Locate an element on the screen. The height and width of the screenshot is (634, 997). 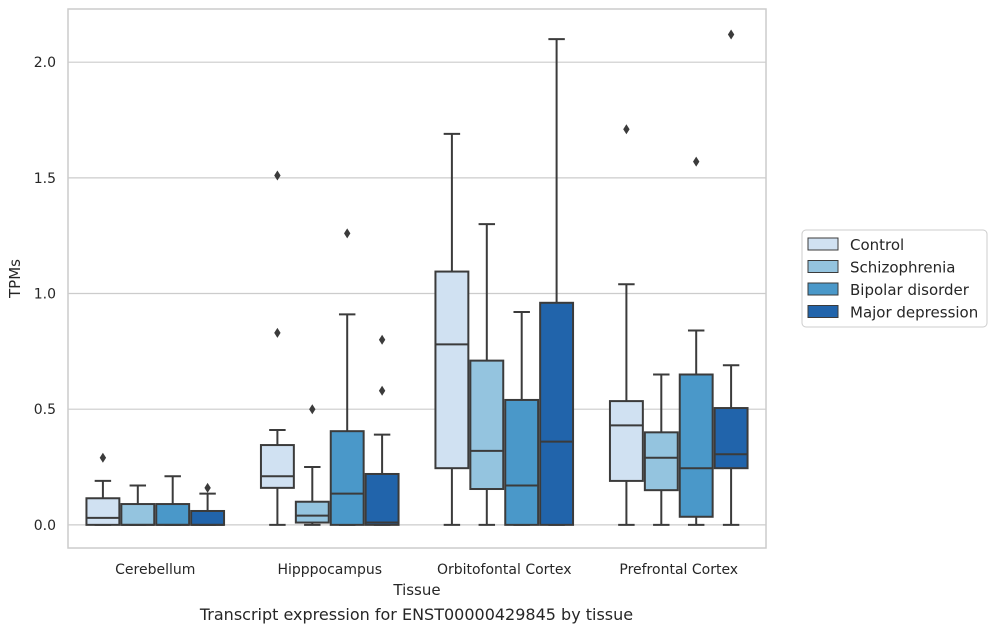
x-tick-label: Orbitofontal Cortex is located at coordinates (504, 570).